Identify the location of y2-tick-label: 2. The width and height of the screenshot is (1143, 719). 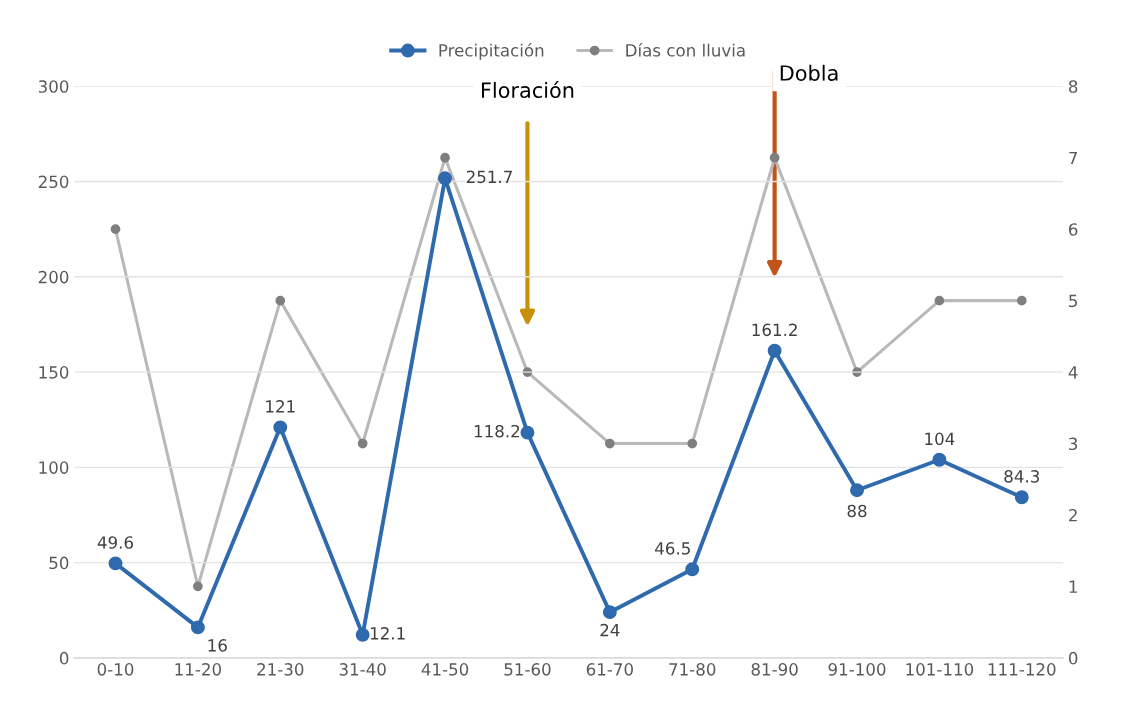
(1073, 515).